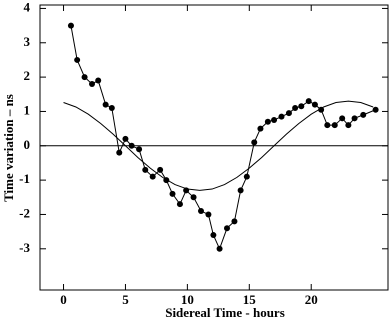 The image size is (390, 323). What do you see at coordinates (250, 299) in the screenshot?
I see `x-tick-label: 15` at bounding box center [250, 299].